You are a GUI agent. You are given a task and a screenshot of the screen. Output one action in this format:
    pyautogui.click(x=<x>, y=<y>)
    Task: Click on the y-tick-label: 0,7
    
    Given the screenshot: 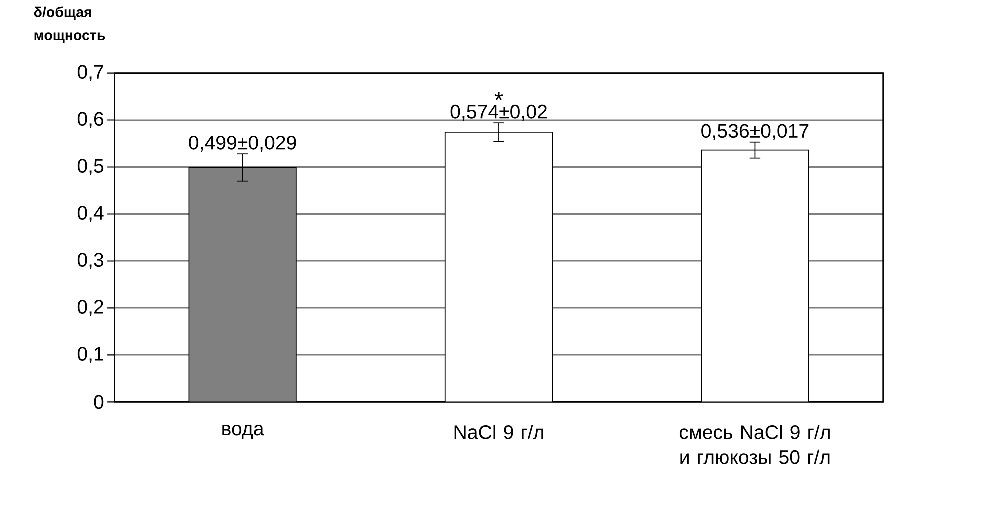 What is the action you would take?
    pyautogui.click(x=91, y=73)
    